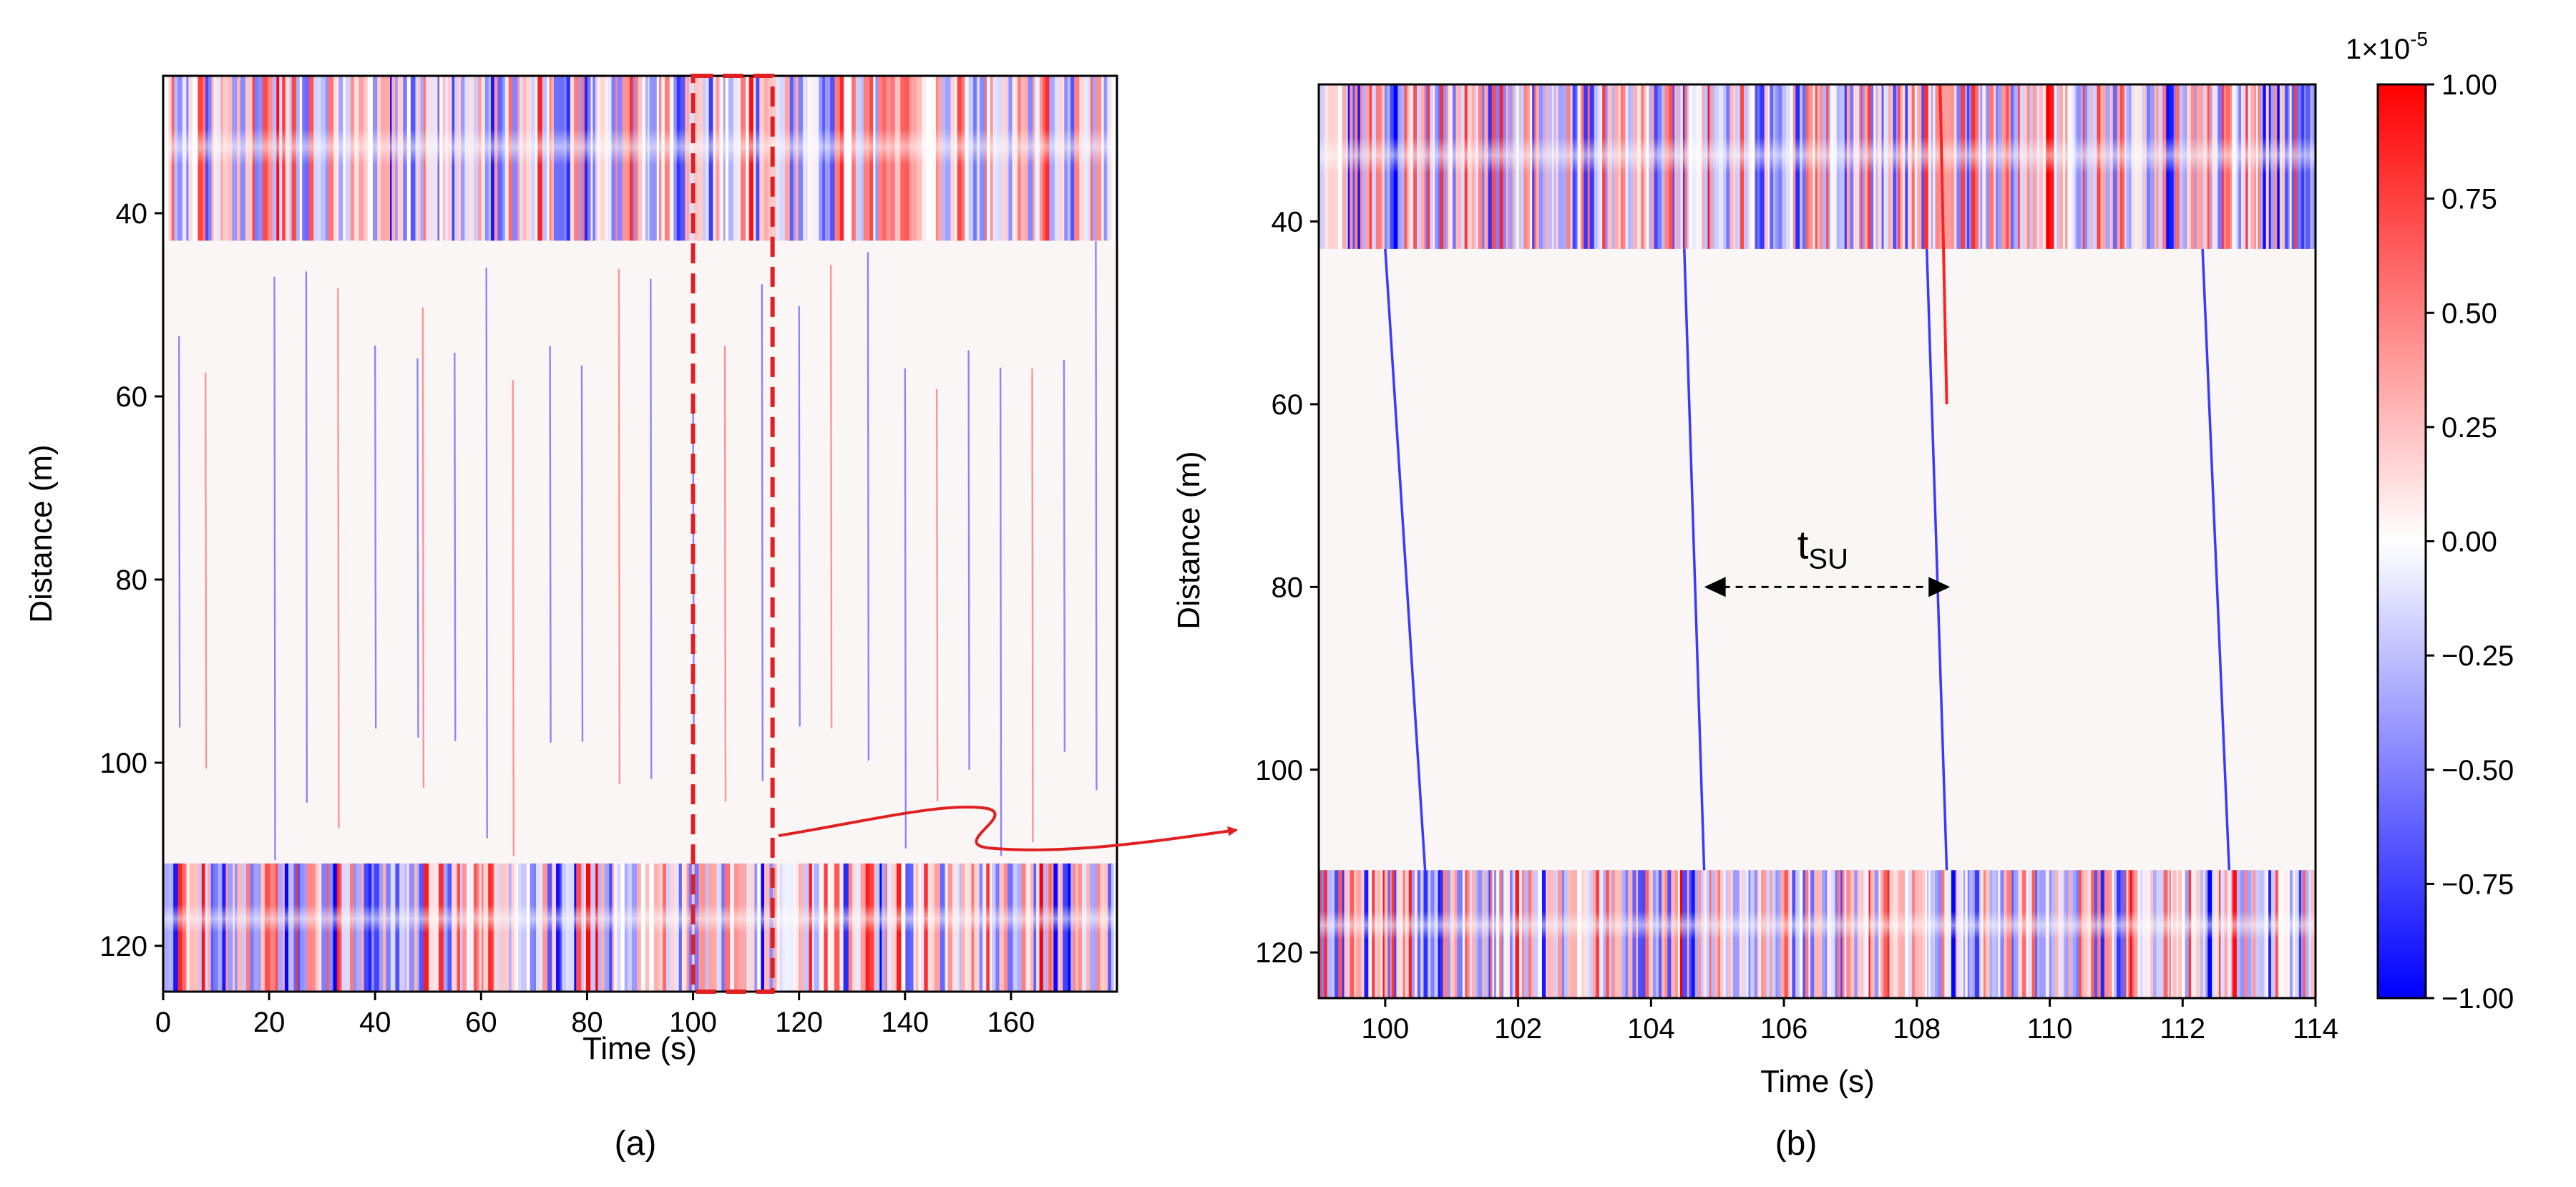 Image resolution: width=2576 pixels, height=1187 pixels. I want to click on panel-b-positive-event, so click(1943, 244).